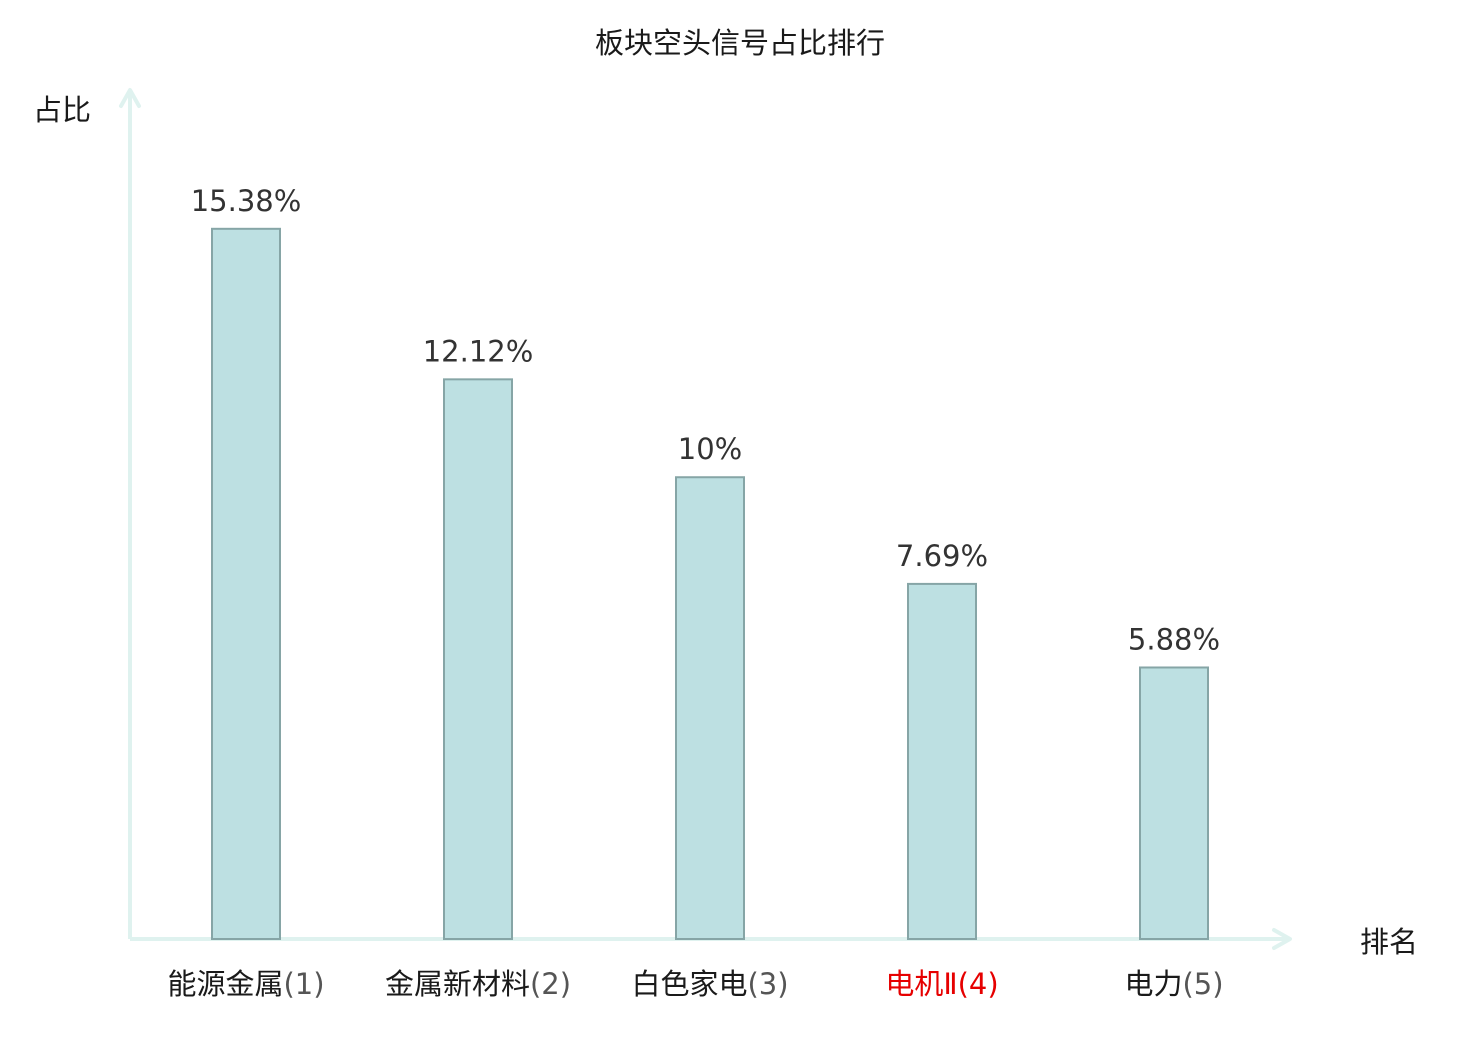 The height and width of the screenshot is (1040, 1480). What do you see at coordinates (1389, 942) in the screenshot?
I see `x-axis-label: 排名` at bounding box center [1389, 942].